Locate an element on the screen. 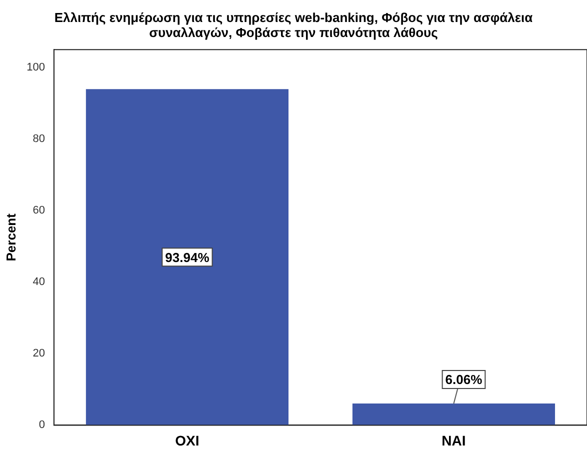 This screenshot has height=455, width=587. y-axis-title: Percent is located at coordinates (10, 237).